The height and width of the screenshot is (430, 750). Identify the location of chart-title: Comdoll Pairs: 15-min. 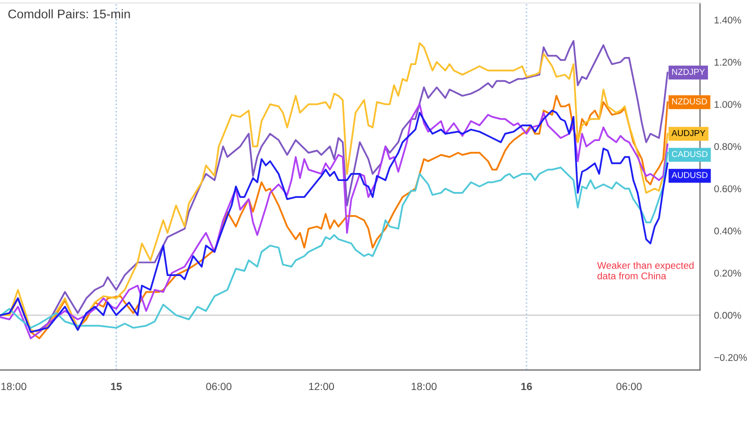
(69, 13).